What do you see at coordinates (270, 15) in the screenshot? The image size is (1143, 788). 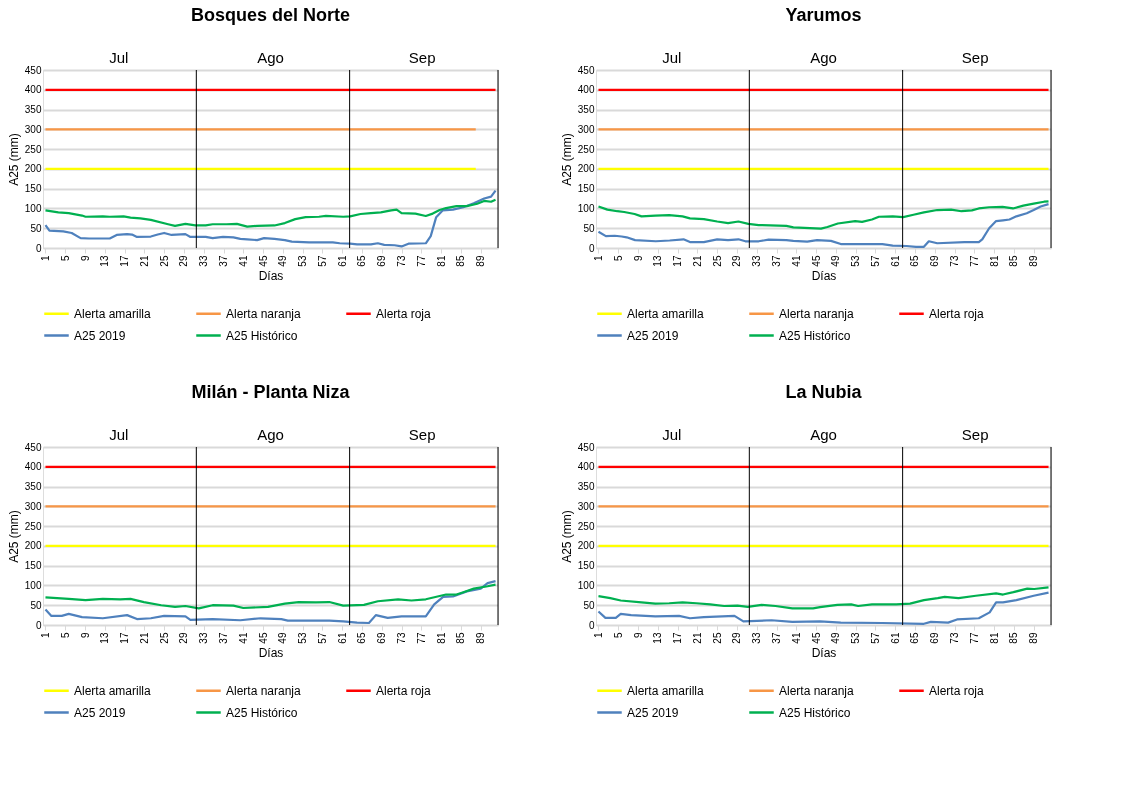 I see `chart-title: Bosques del Norte` at bounding box center [270, 15].